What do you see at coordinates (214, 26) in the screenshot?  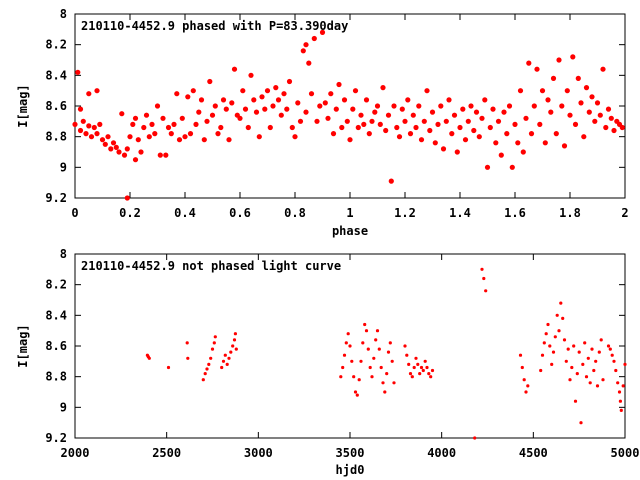 I see `phased-chart-title: 210110-4452.9 phased with P=83.390day` at bounding box center [214, 26].